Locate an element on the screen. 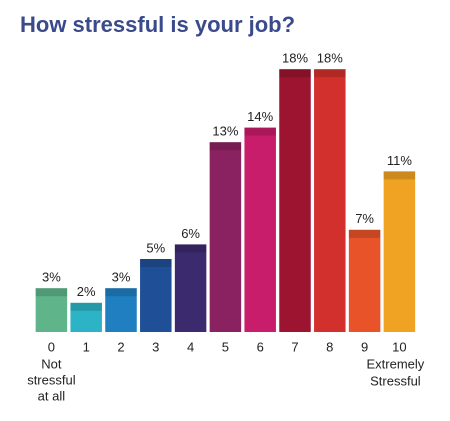 The image size is (450, 421). value-label: 5% is located at coordinates (155, 247).